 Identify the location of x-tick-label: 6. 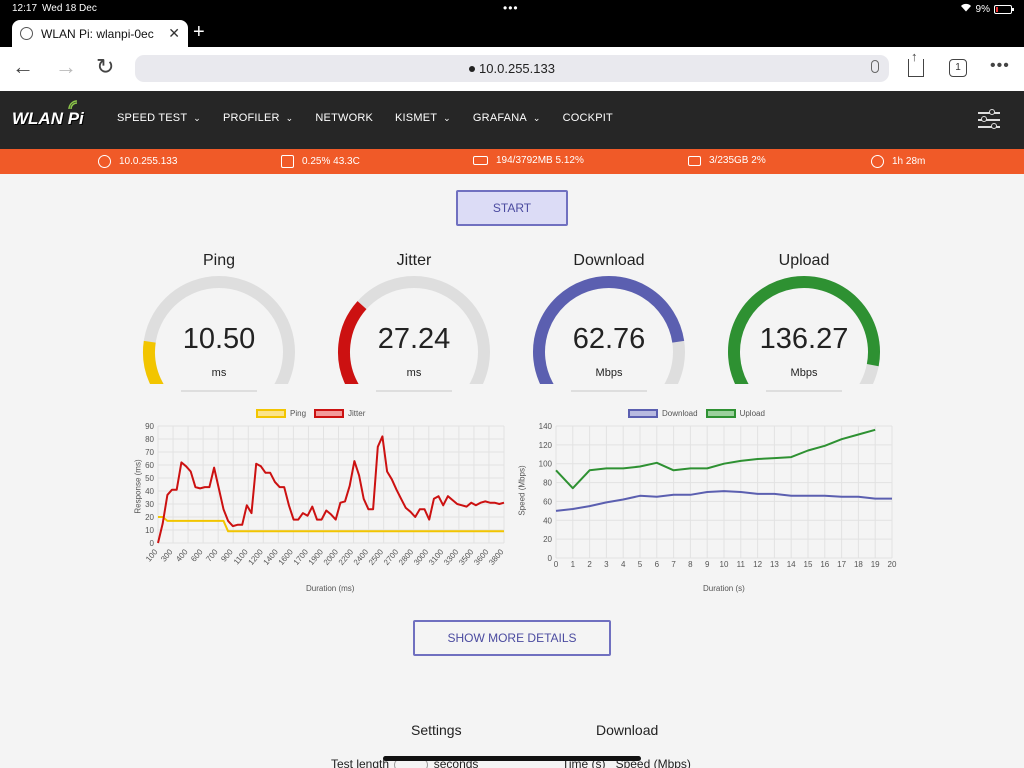
(657, 564).